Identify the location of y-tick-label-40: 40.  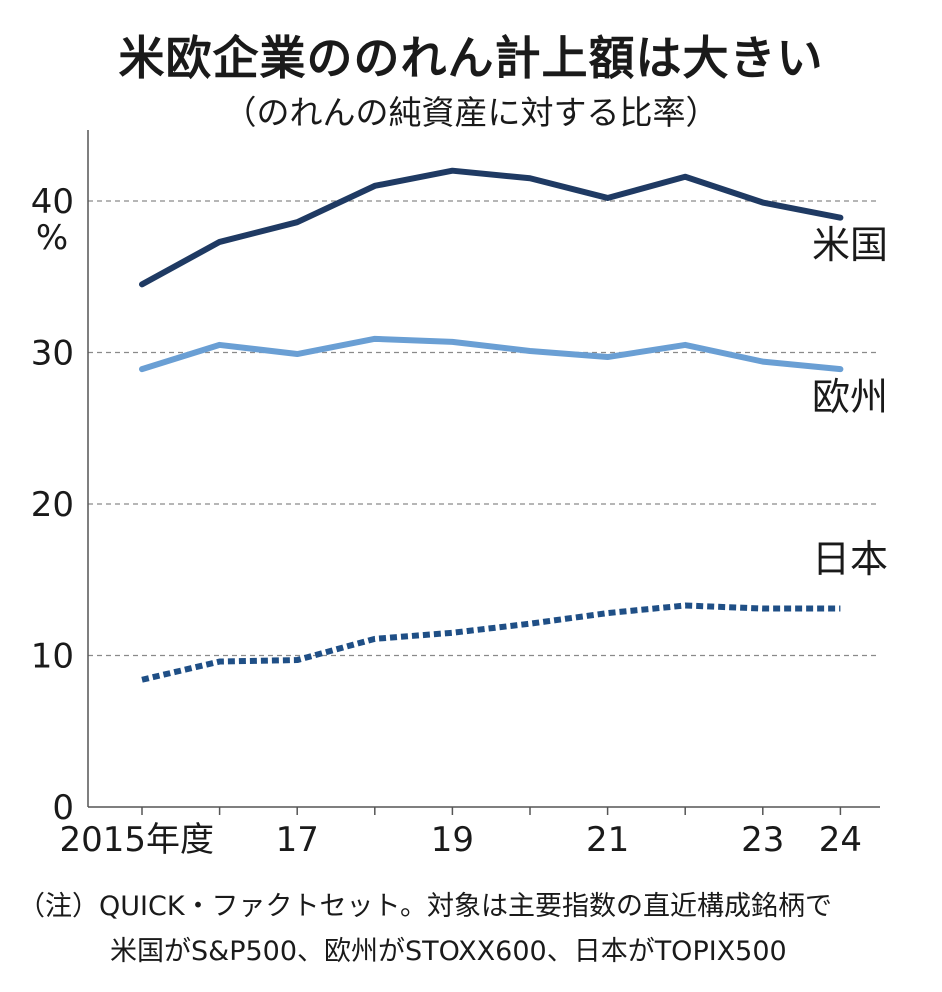
(52, 202).